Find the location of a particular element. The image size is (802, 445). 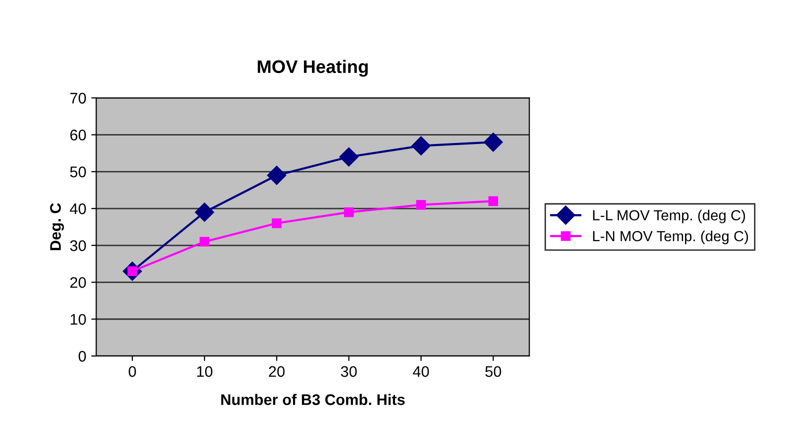

y-tick-label: 30 is located at coordinates (78, 246).